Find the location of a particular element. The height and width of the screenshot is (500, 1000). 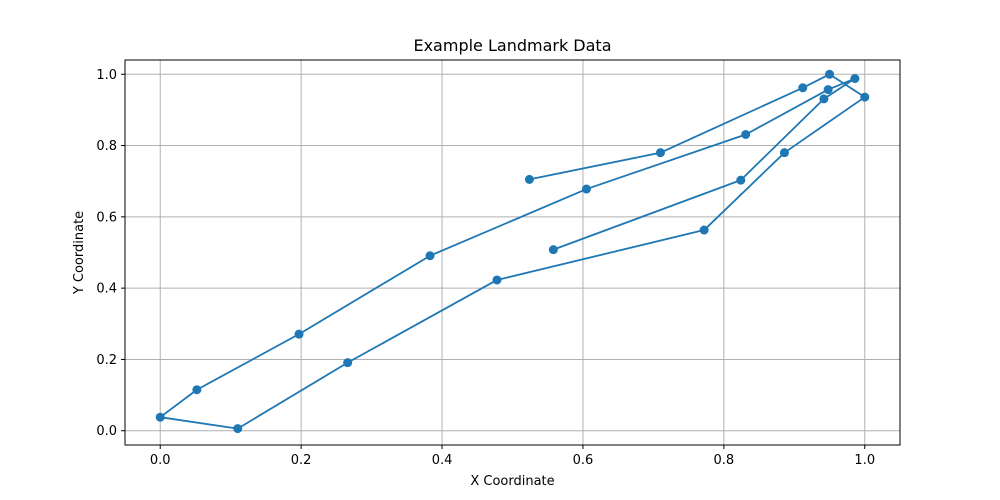

y-tick-label: 0.8 is located at coordinates (106, 146).